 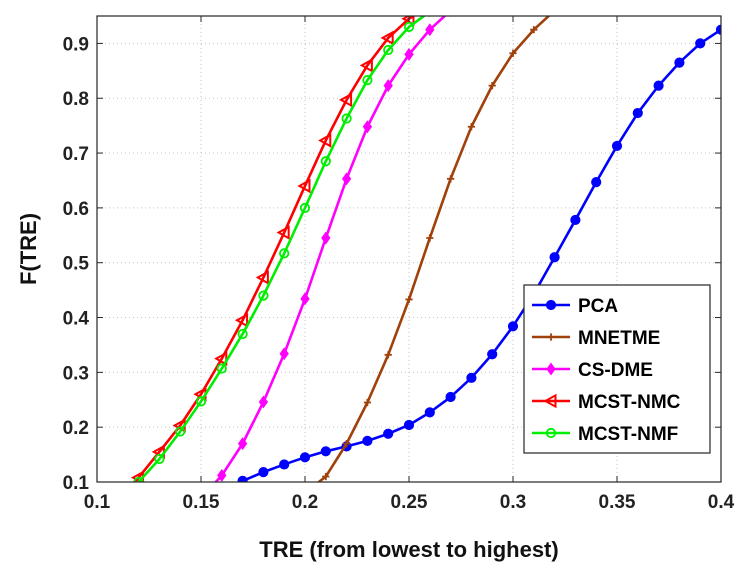 I want to click on x-tick-label: 0.25, so click(x=409, y=502).